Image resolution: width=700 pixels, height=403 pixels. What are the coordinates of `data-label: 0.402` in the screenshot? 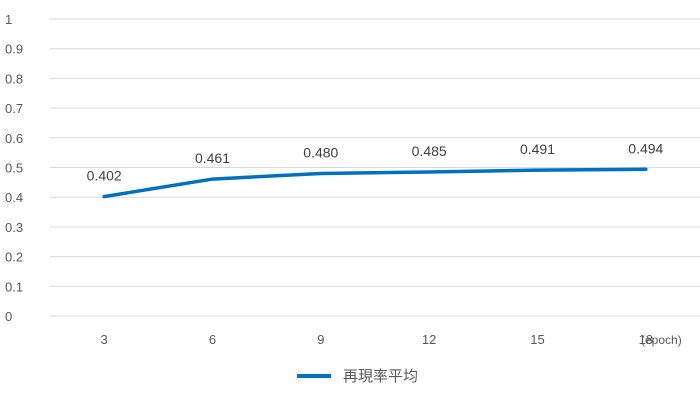 It's located at (104, 176).